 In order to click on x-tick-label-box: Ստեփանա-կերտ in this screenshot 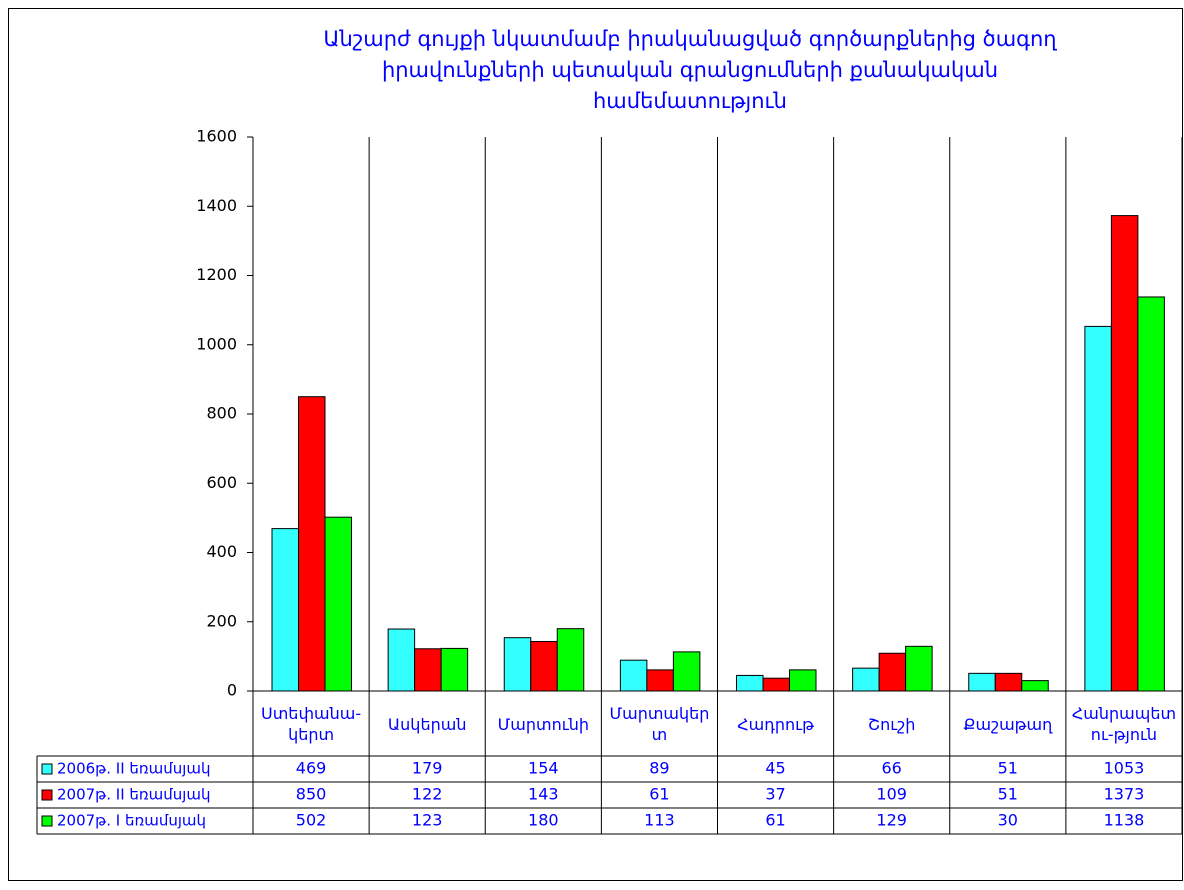, I will do `click(311, 724)`.